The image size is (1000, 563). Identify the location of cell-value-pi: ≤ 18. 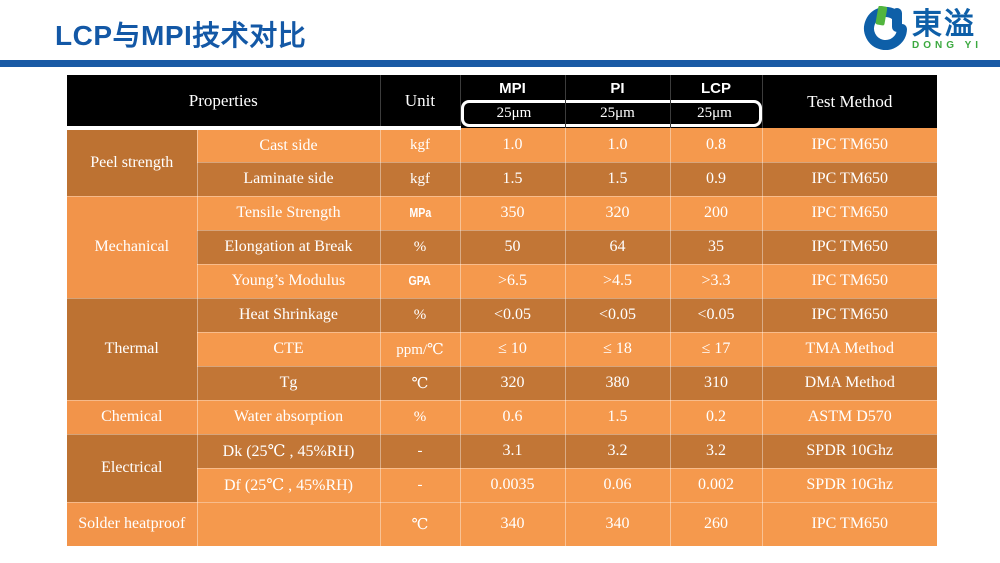
(618, 349).